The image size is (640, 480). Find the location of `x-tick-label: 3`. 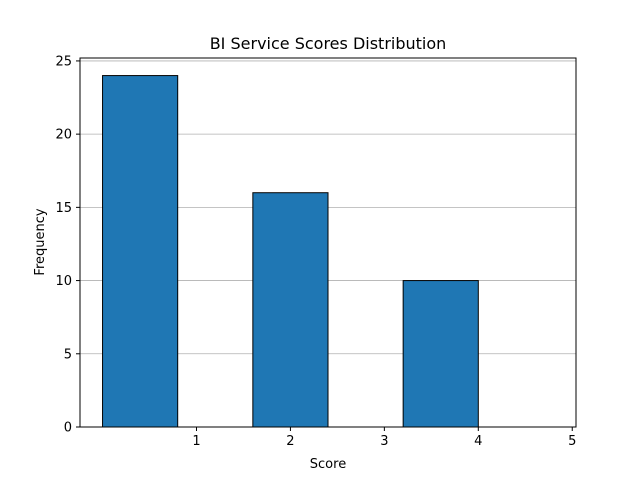

x-tick-label: 3 is located at coordinates (384, 441).